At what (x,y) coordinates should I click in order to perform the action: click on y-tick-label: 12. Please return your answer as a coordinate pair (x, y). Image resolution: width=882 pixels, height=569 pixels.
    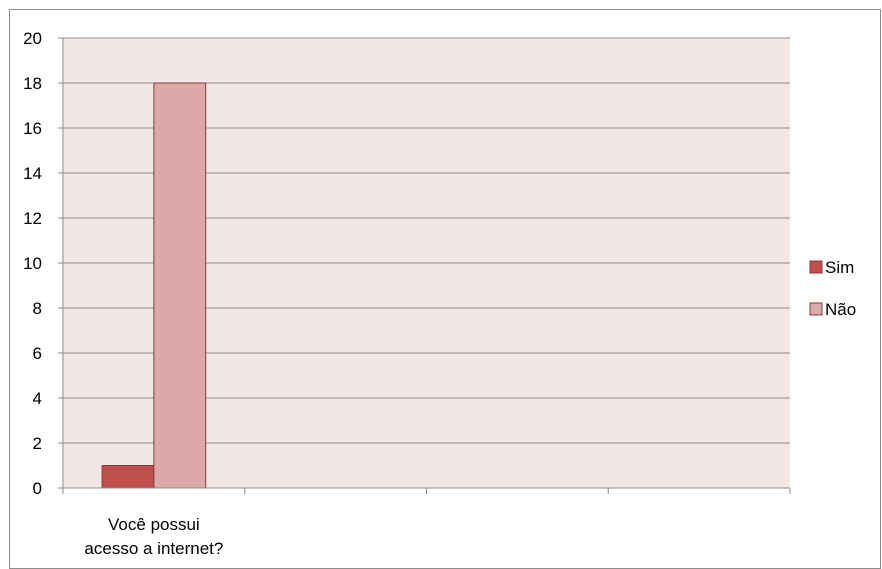
    Looking at the image, I should click on (32, 218).